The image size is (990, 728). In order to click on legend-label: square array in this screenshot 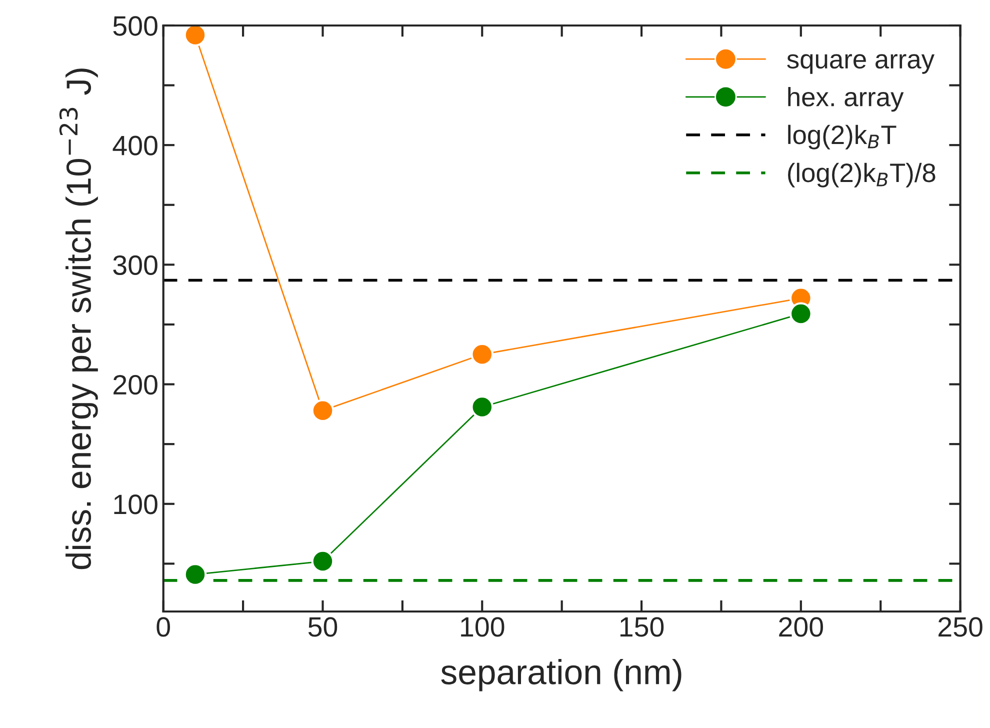, I will do `click(860, 64)`.